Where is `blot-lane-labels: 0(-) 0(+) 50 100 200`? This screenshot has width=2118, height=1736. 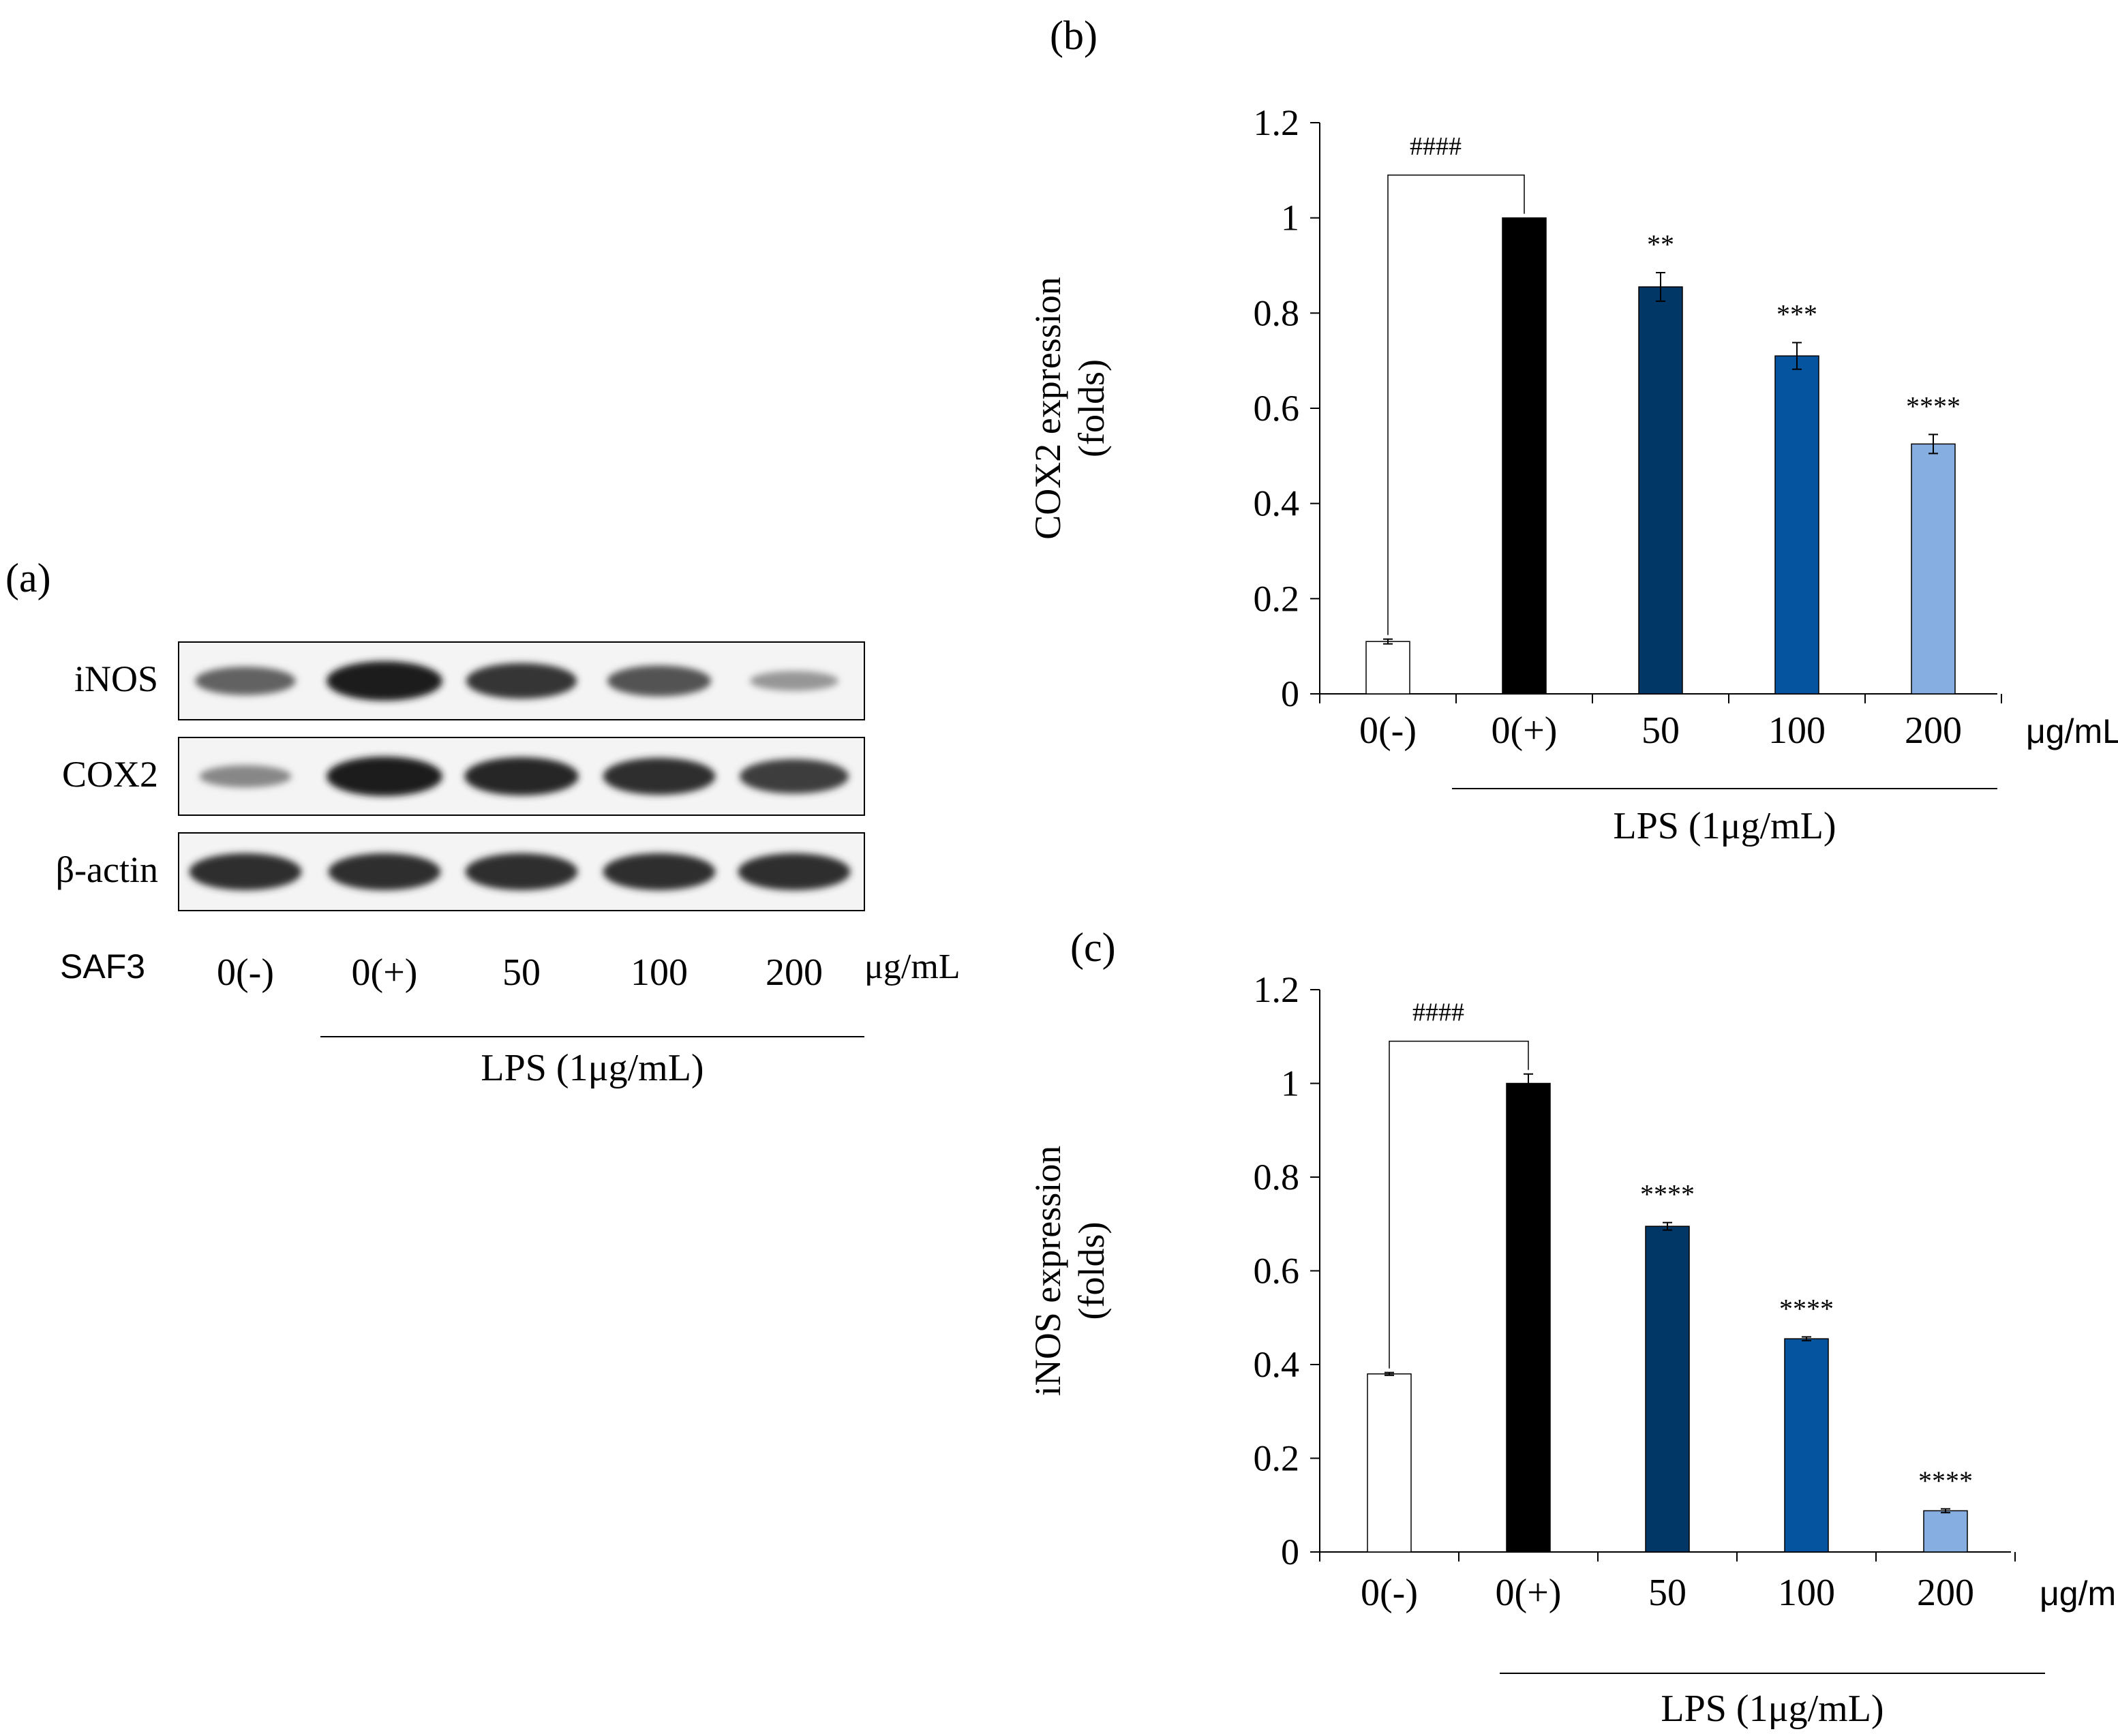
blot-lane-labels: 0(-) 0(+) 50 100 200 is located at coordinates (520, 972).